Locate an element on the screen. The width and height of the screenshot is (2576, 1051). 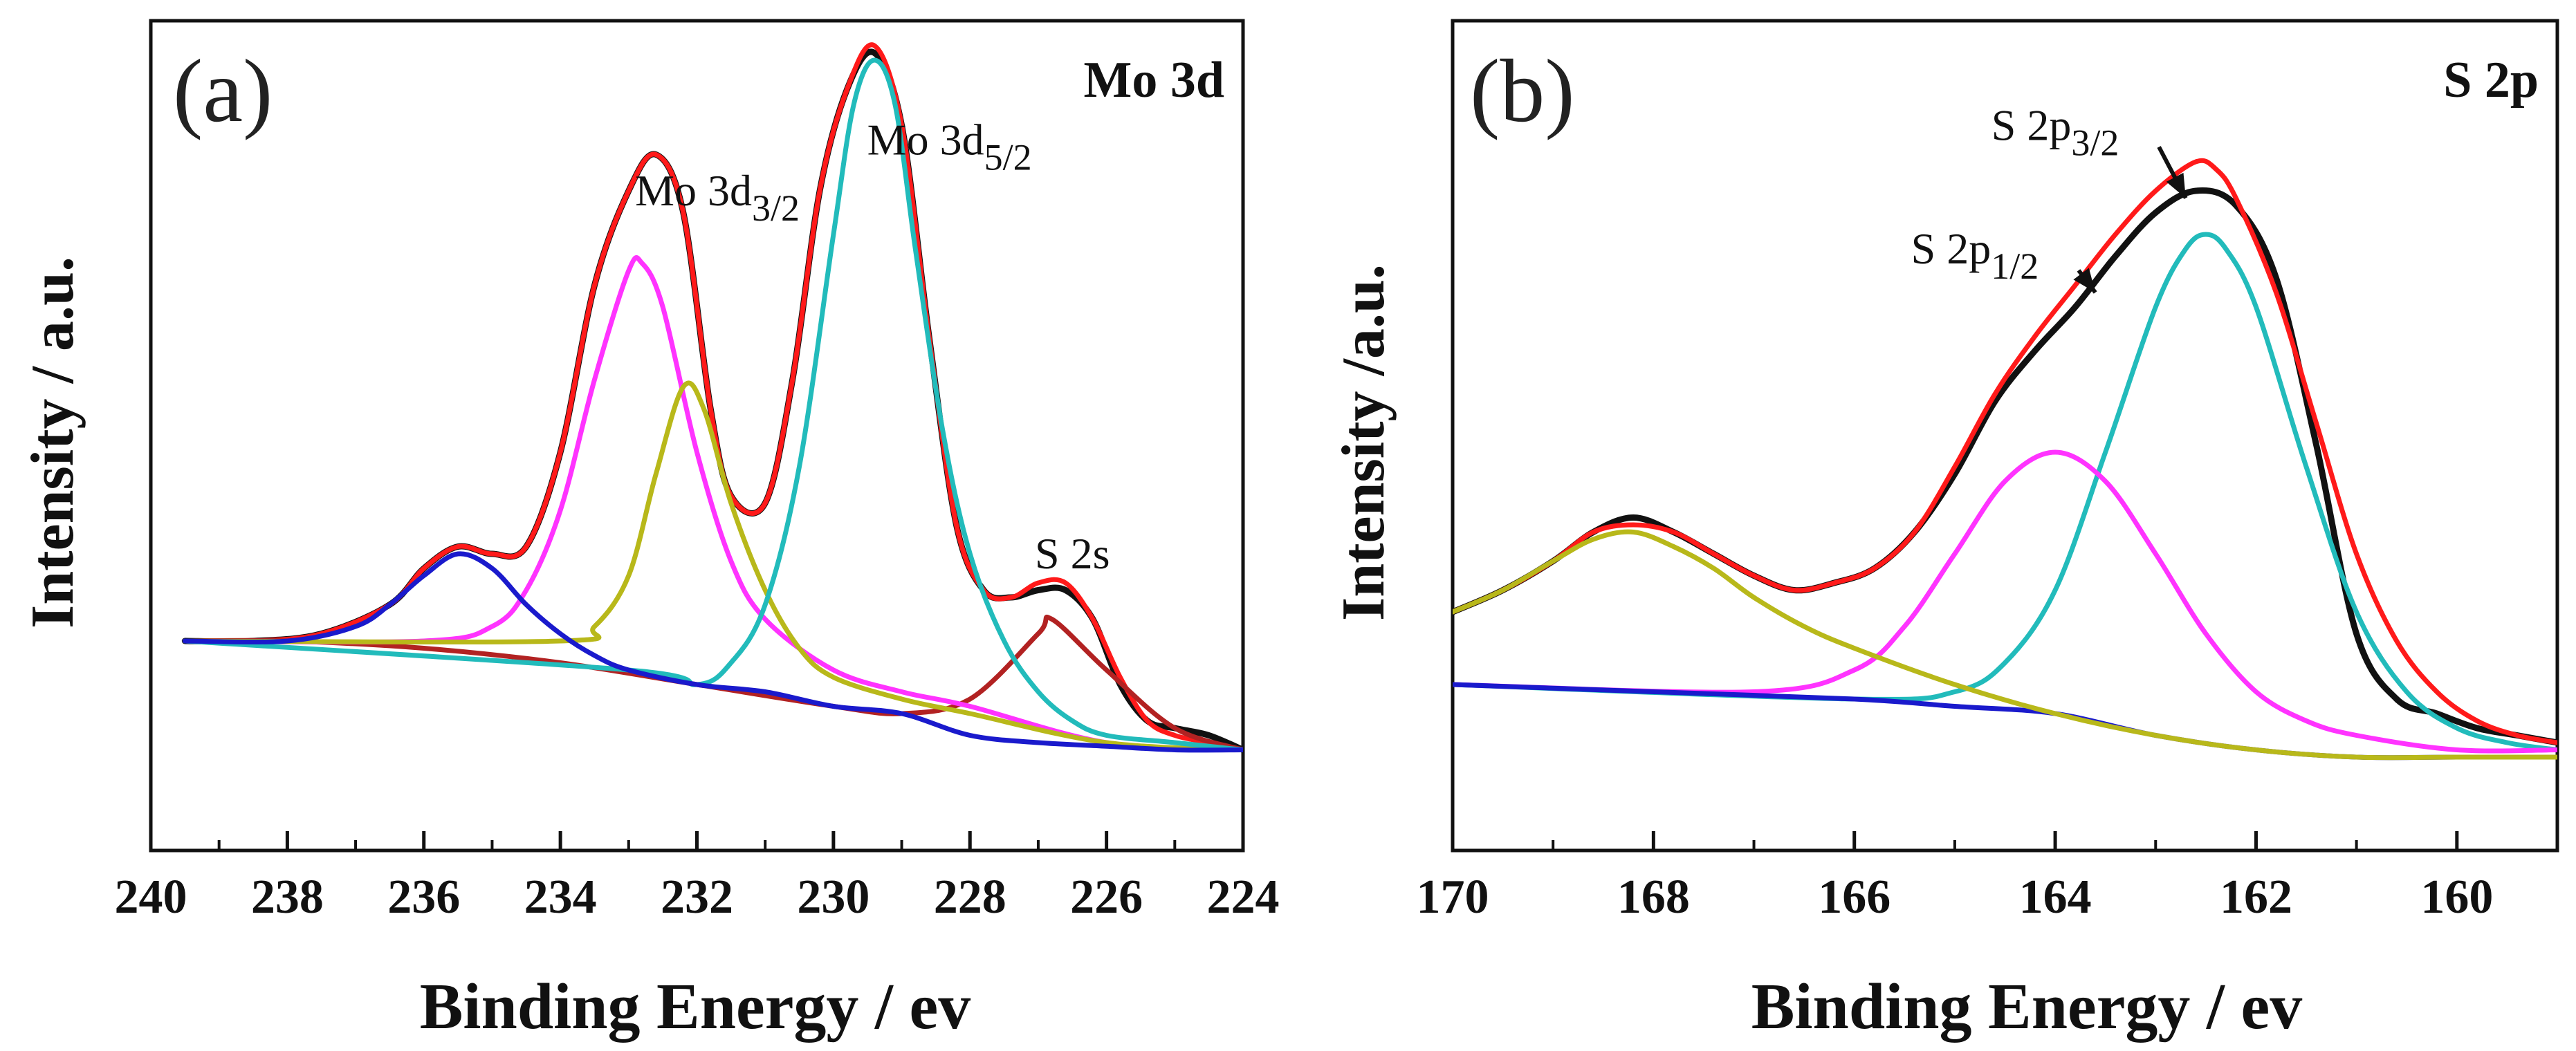
x-tick-label: 224 is located at coordinates (1243, 897).